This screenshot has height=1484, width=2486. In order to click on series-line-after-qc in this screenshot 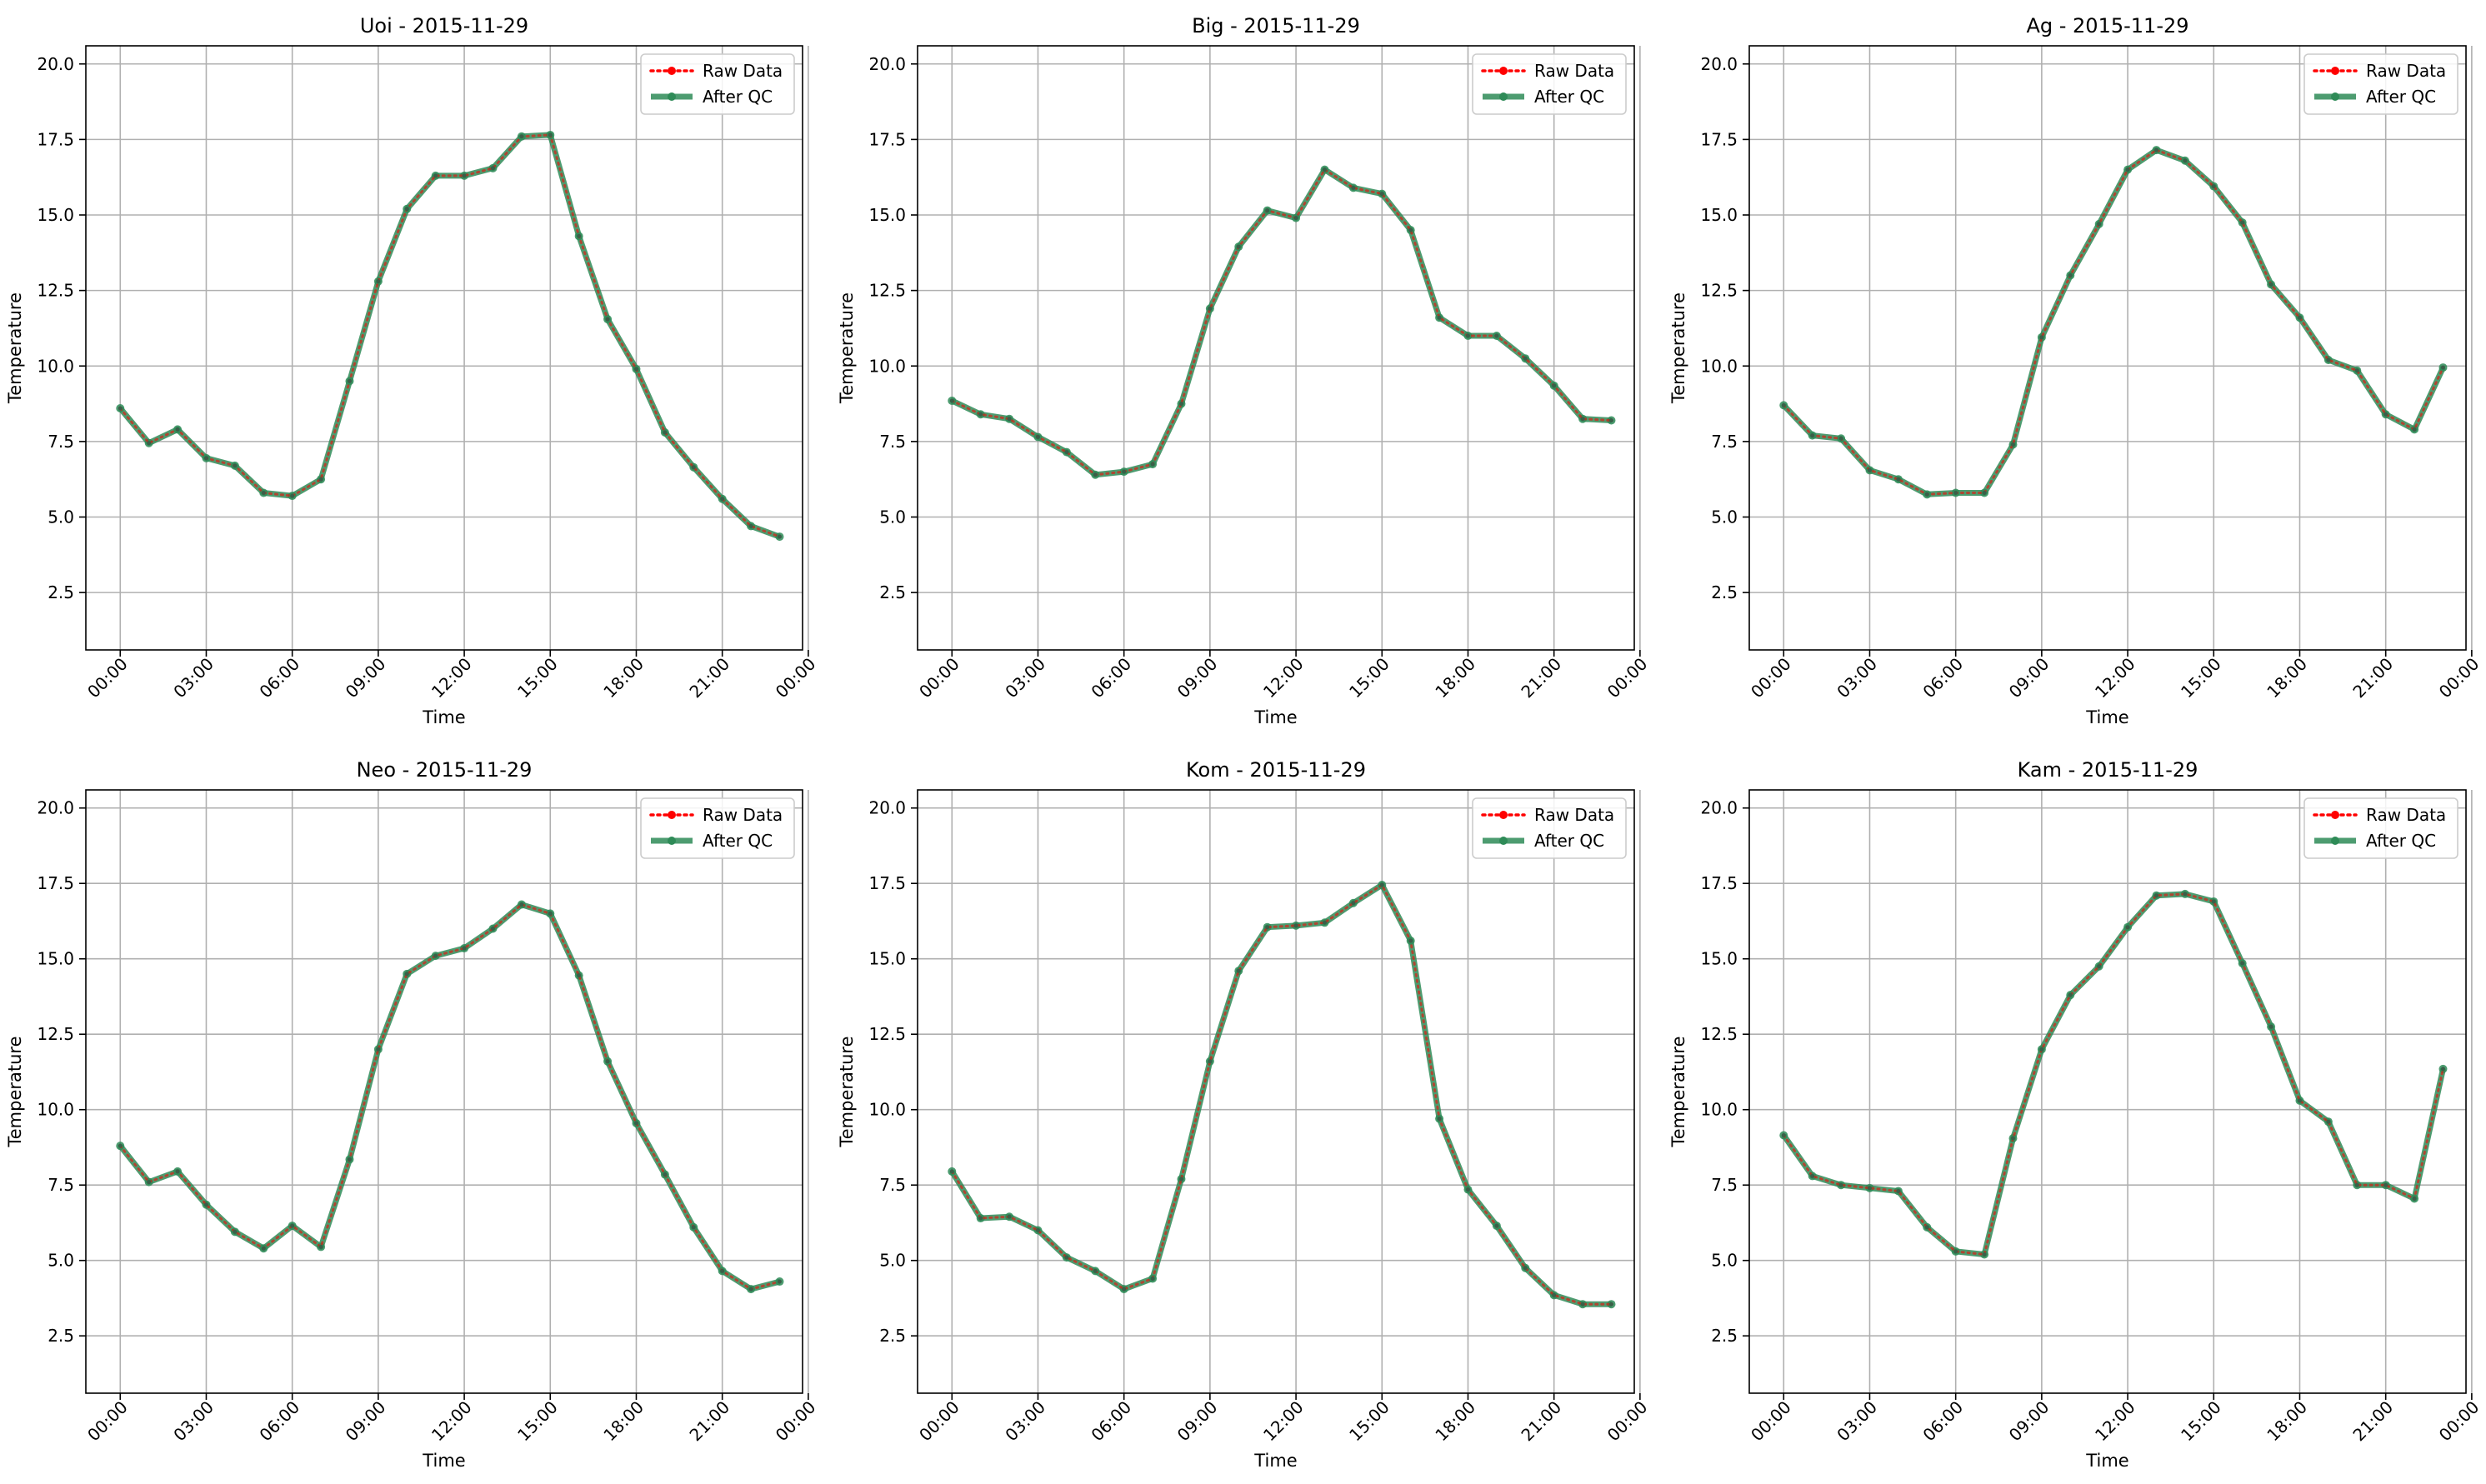, I will do `click(449, 1097)`.